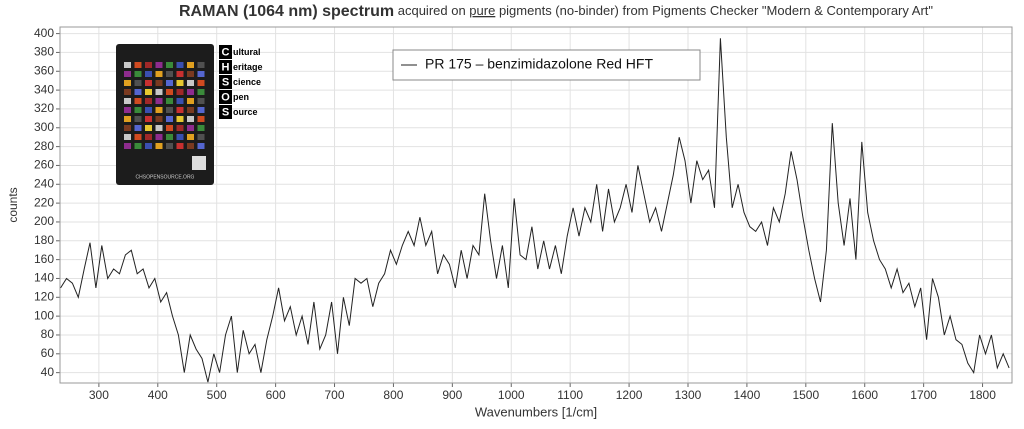 The image size is (1024, 429). Describe the element at coordinates (44, 202) in the screenshot. I see `y-tick-label: 220` at that location.